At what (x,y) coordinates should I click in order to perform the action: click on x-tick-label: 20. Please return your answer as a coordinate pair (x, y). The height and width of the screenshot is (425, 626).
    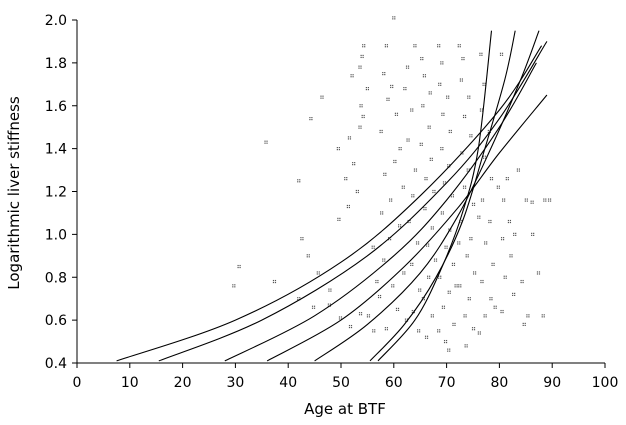
    Looking at the image, I should click on (183, 383).